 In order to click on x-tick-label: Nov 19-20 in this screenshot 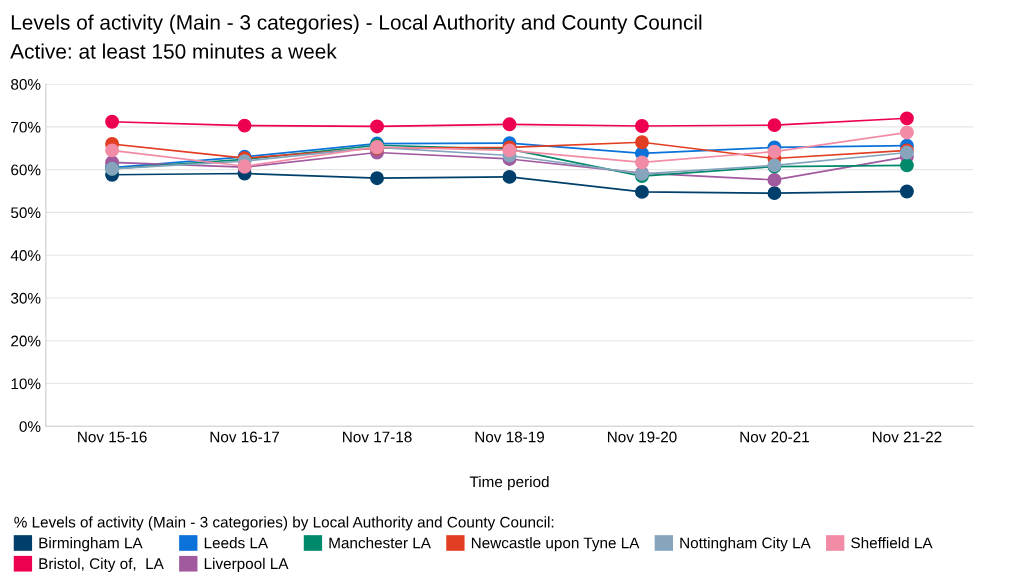, I will do `click(642, 437)`.